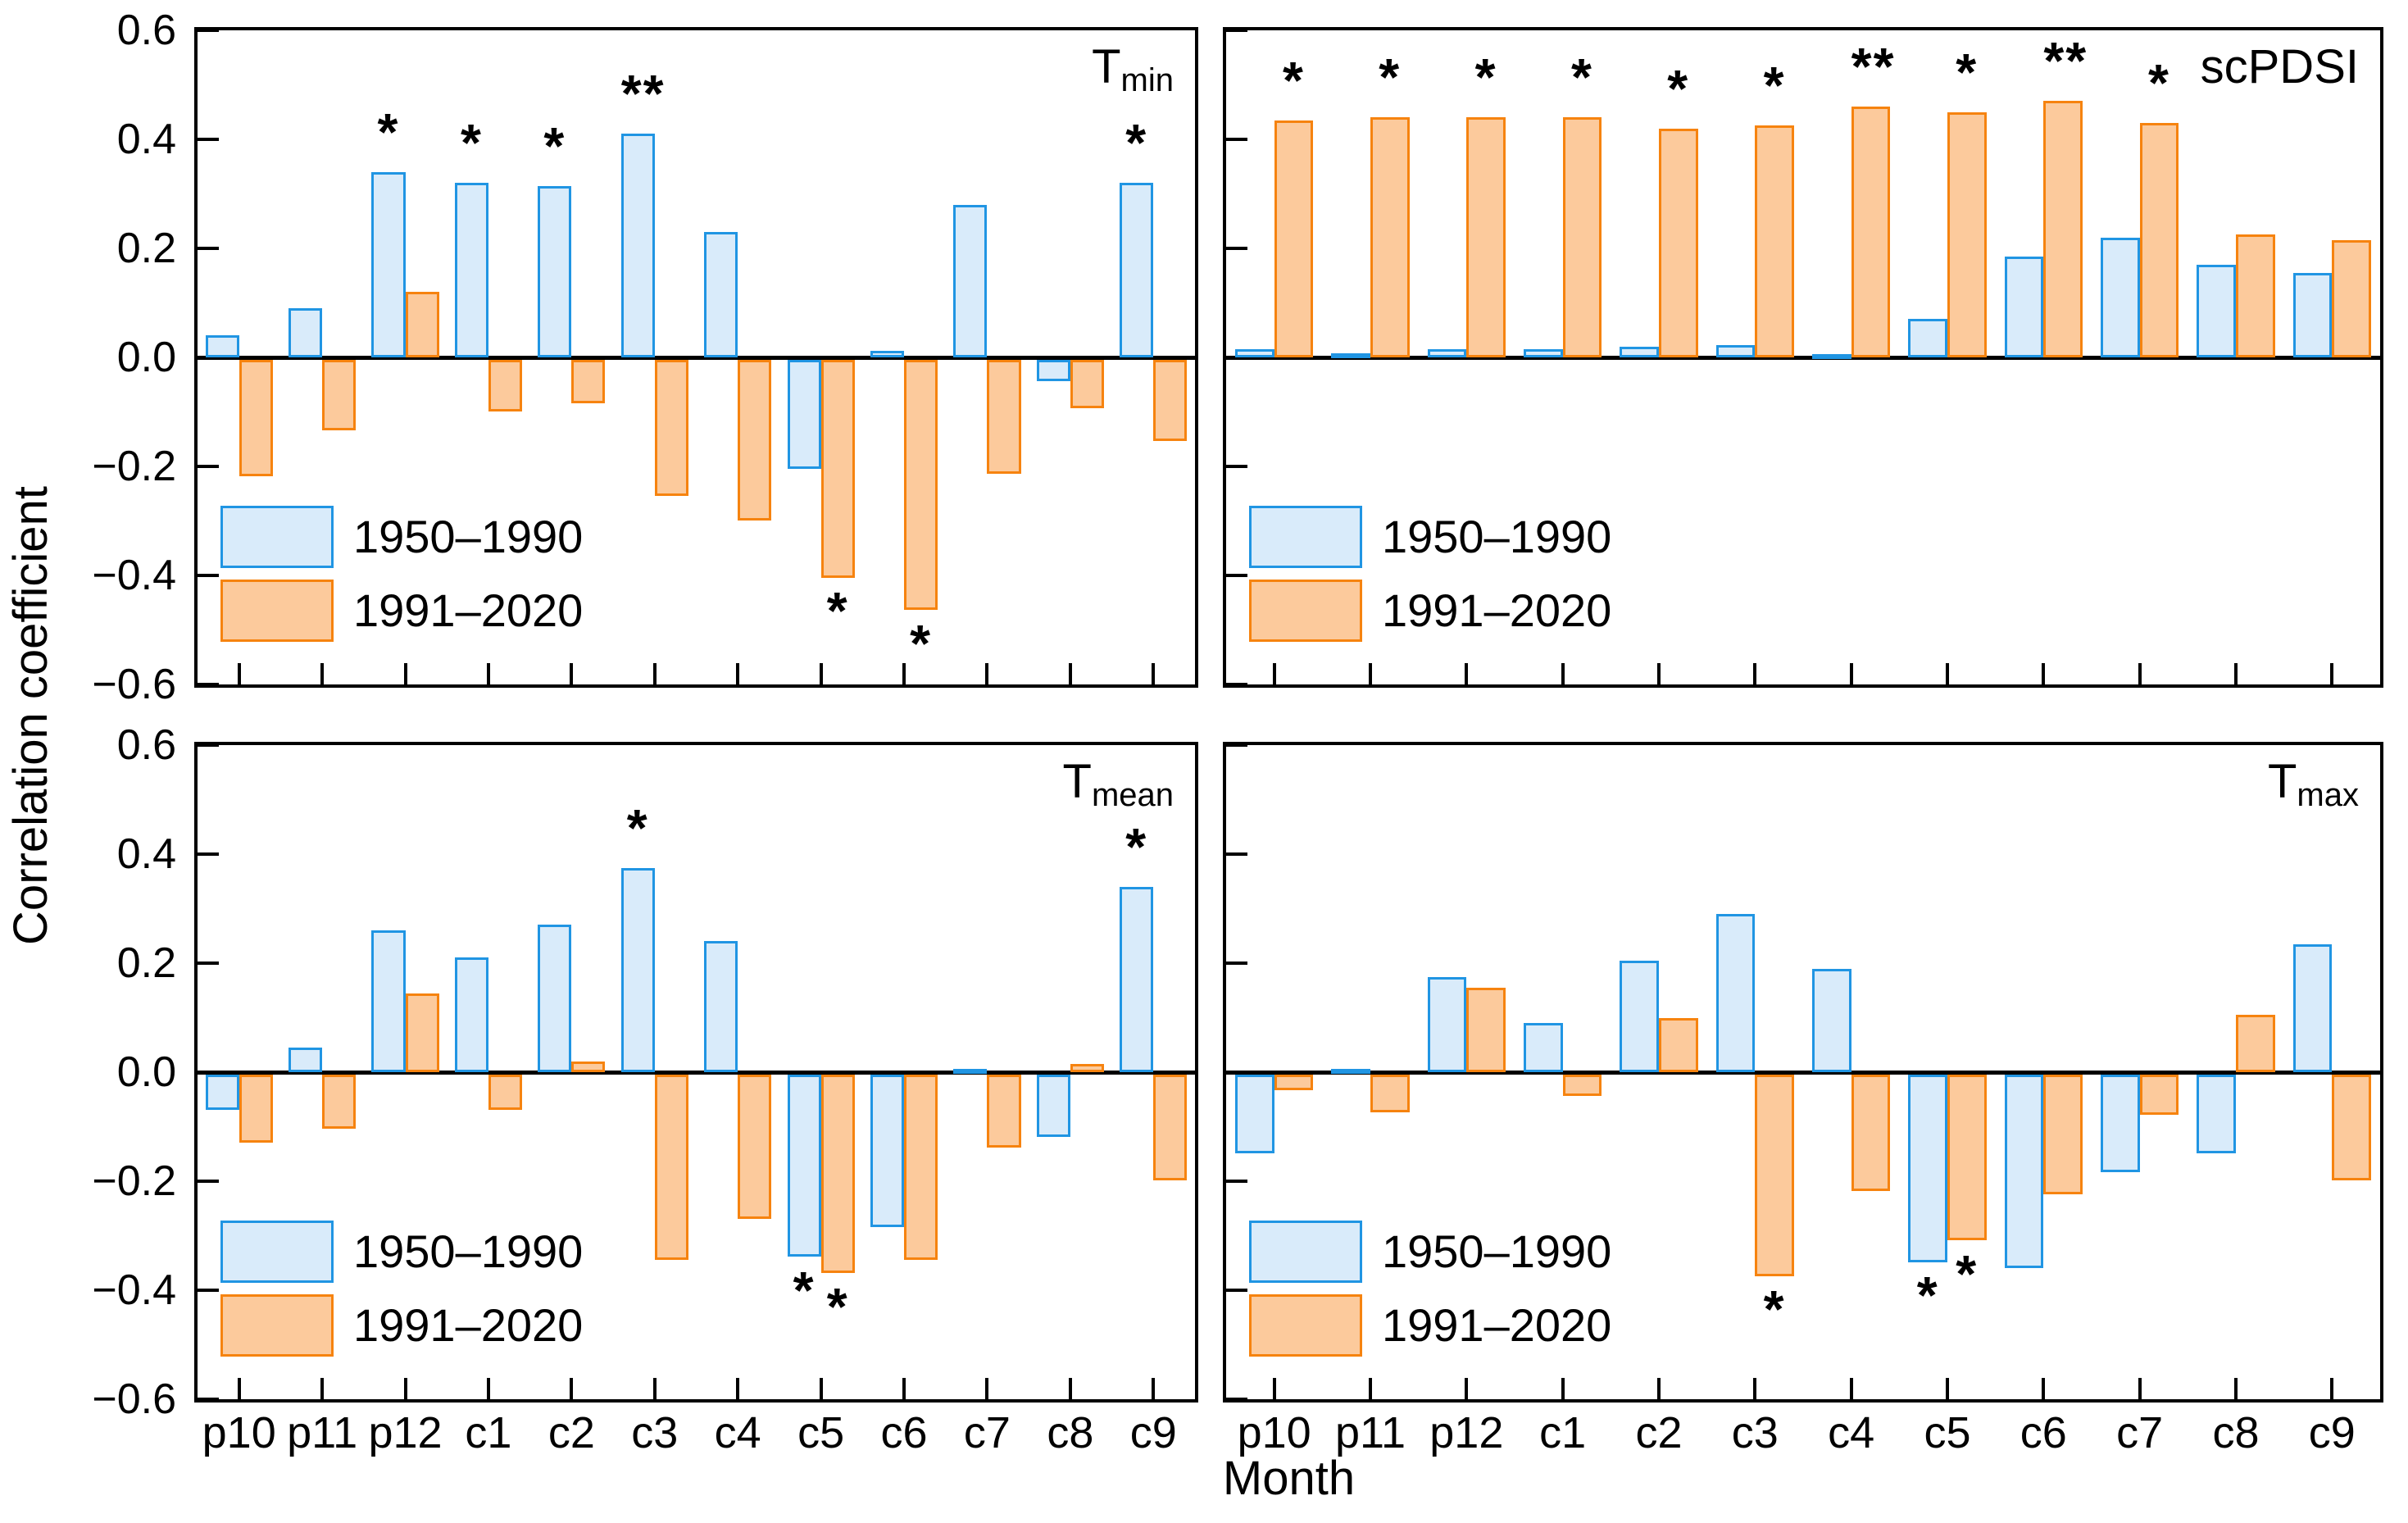 This screenshot has width=2408, height=1523. What do you see at coordinates (1803, 1073) in the screenshot?
I see `zero-axis-line` at bounding box center [1803, 1073].